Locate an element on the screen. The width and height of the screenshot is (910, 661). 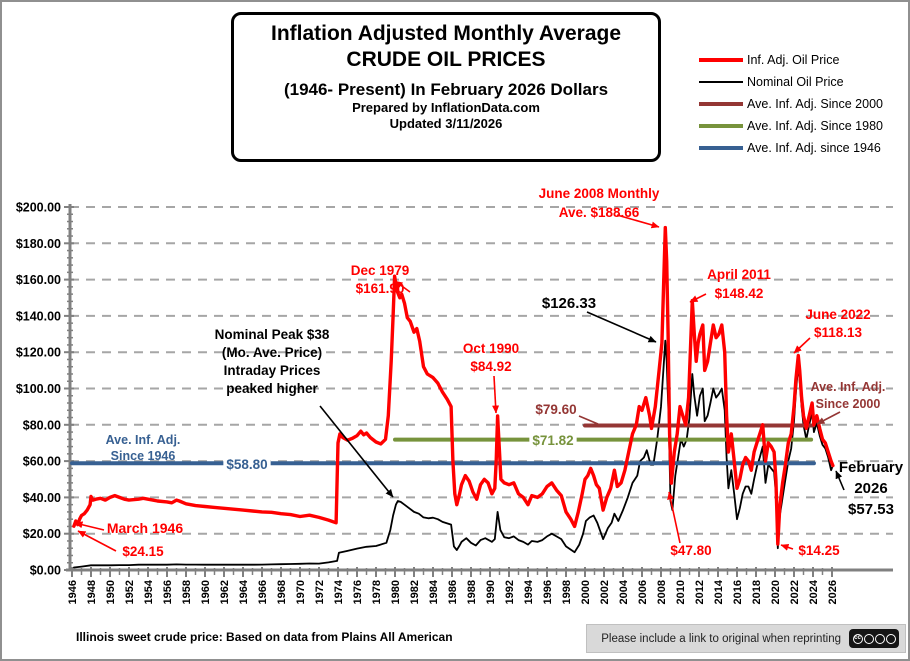
svg-text: 2016 is located at coordinates (738, 592).